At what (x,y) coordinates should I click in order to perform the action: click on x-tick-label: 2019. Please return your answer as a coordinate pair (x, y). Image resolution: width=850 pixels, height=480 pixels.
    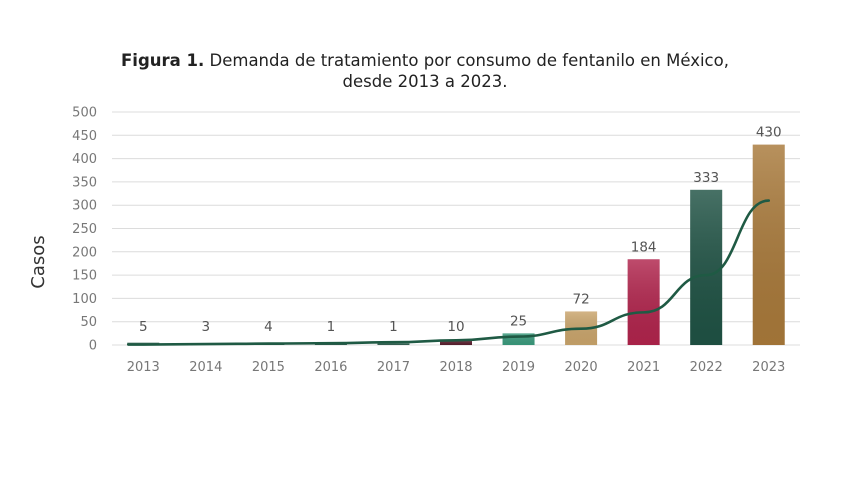
    Looking at the image, I should click on (518, 367).